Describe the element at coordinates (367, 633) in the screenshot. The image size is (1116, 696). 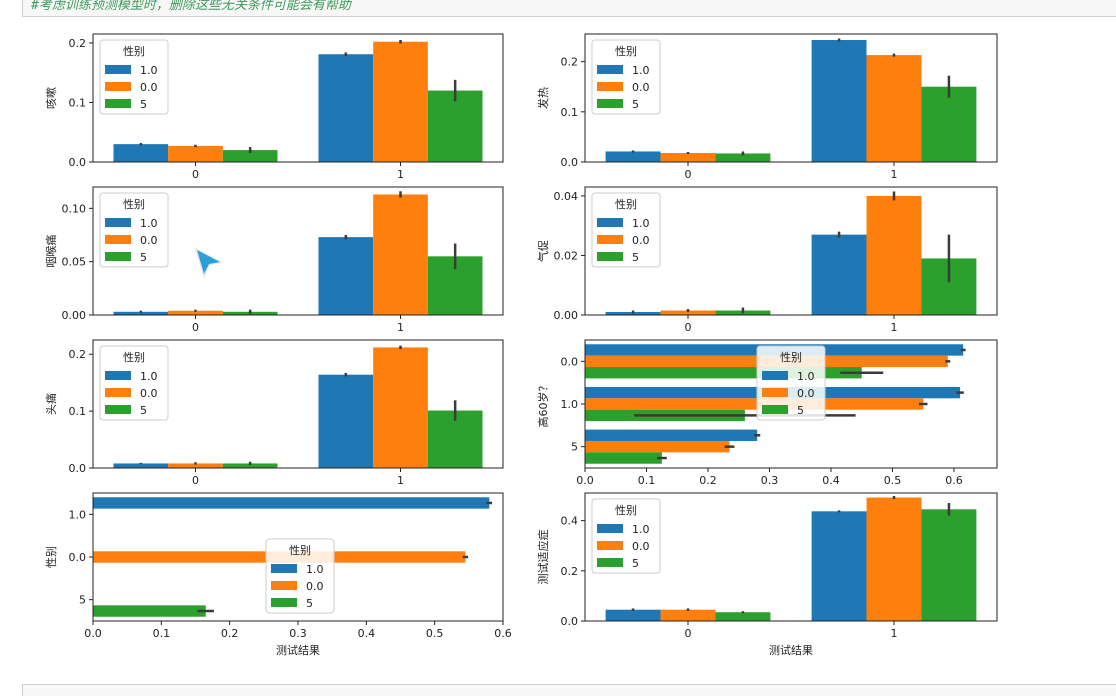
I see `x-tick-label: 0.4` at that location.